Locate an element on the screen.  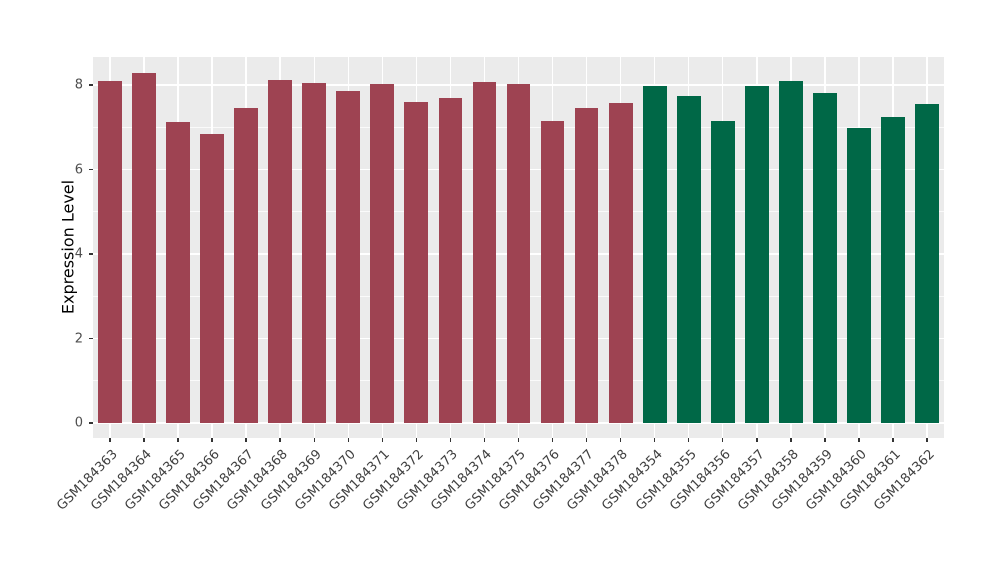
bar-GSM184362 is located at coordinates (927, 263).